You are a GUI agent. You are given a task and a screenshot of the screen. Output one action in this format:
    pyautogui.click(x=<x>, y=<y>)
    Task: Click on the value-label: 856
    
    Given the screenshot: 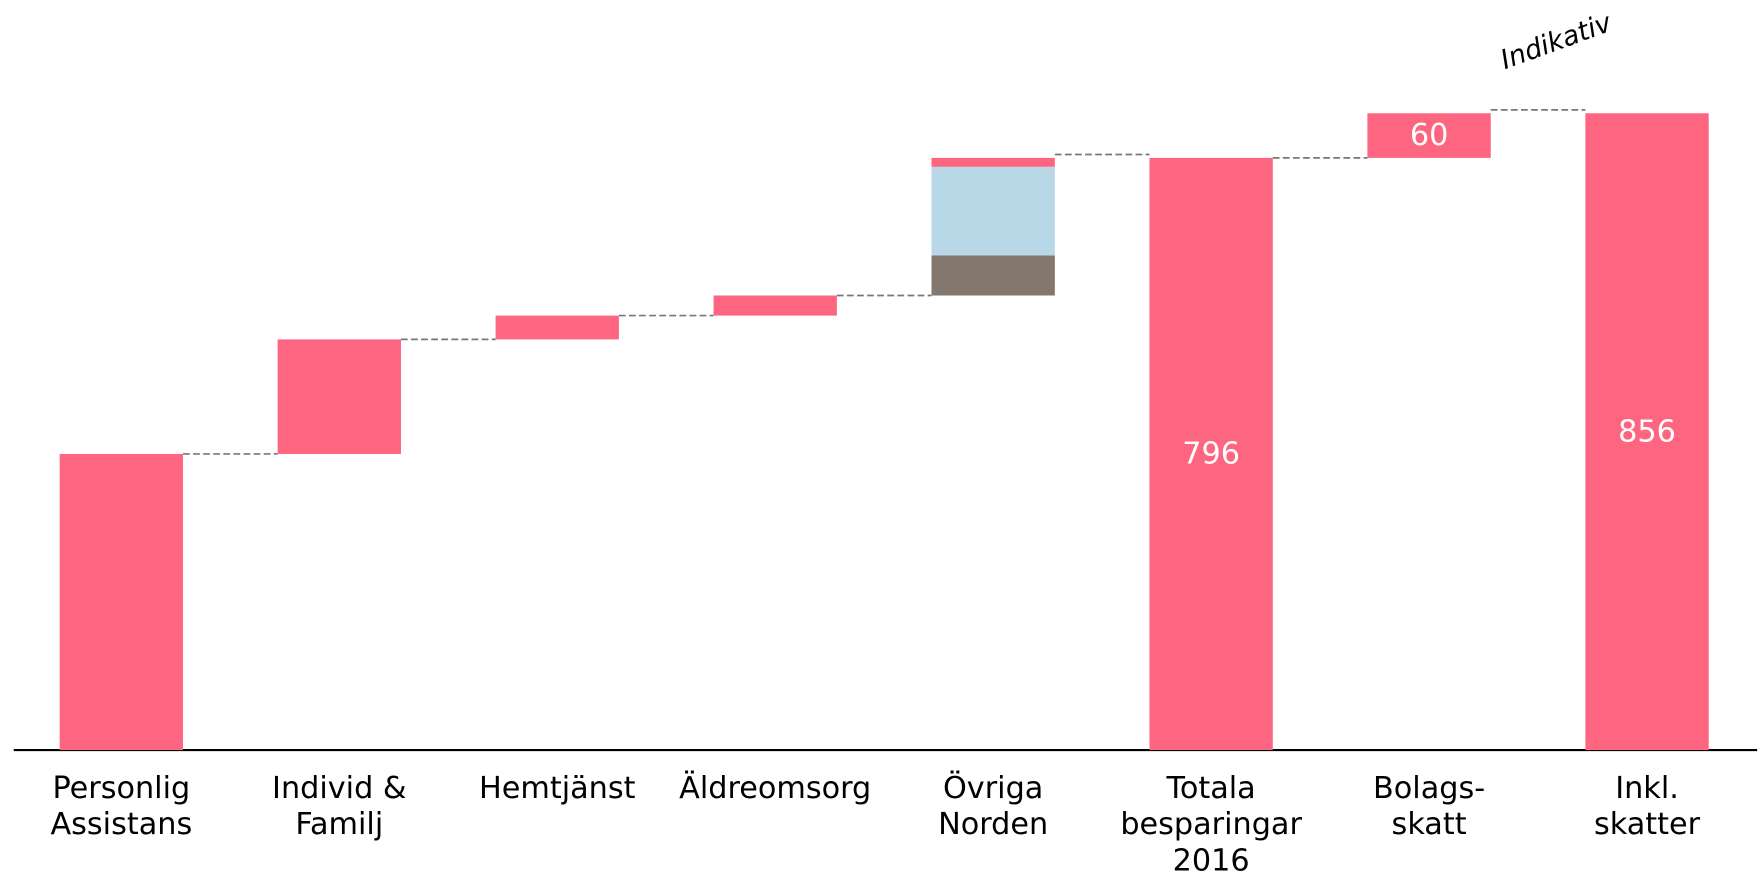 What is the action you would take?
    pyautogui.click(x=1647, y=431)
    